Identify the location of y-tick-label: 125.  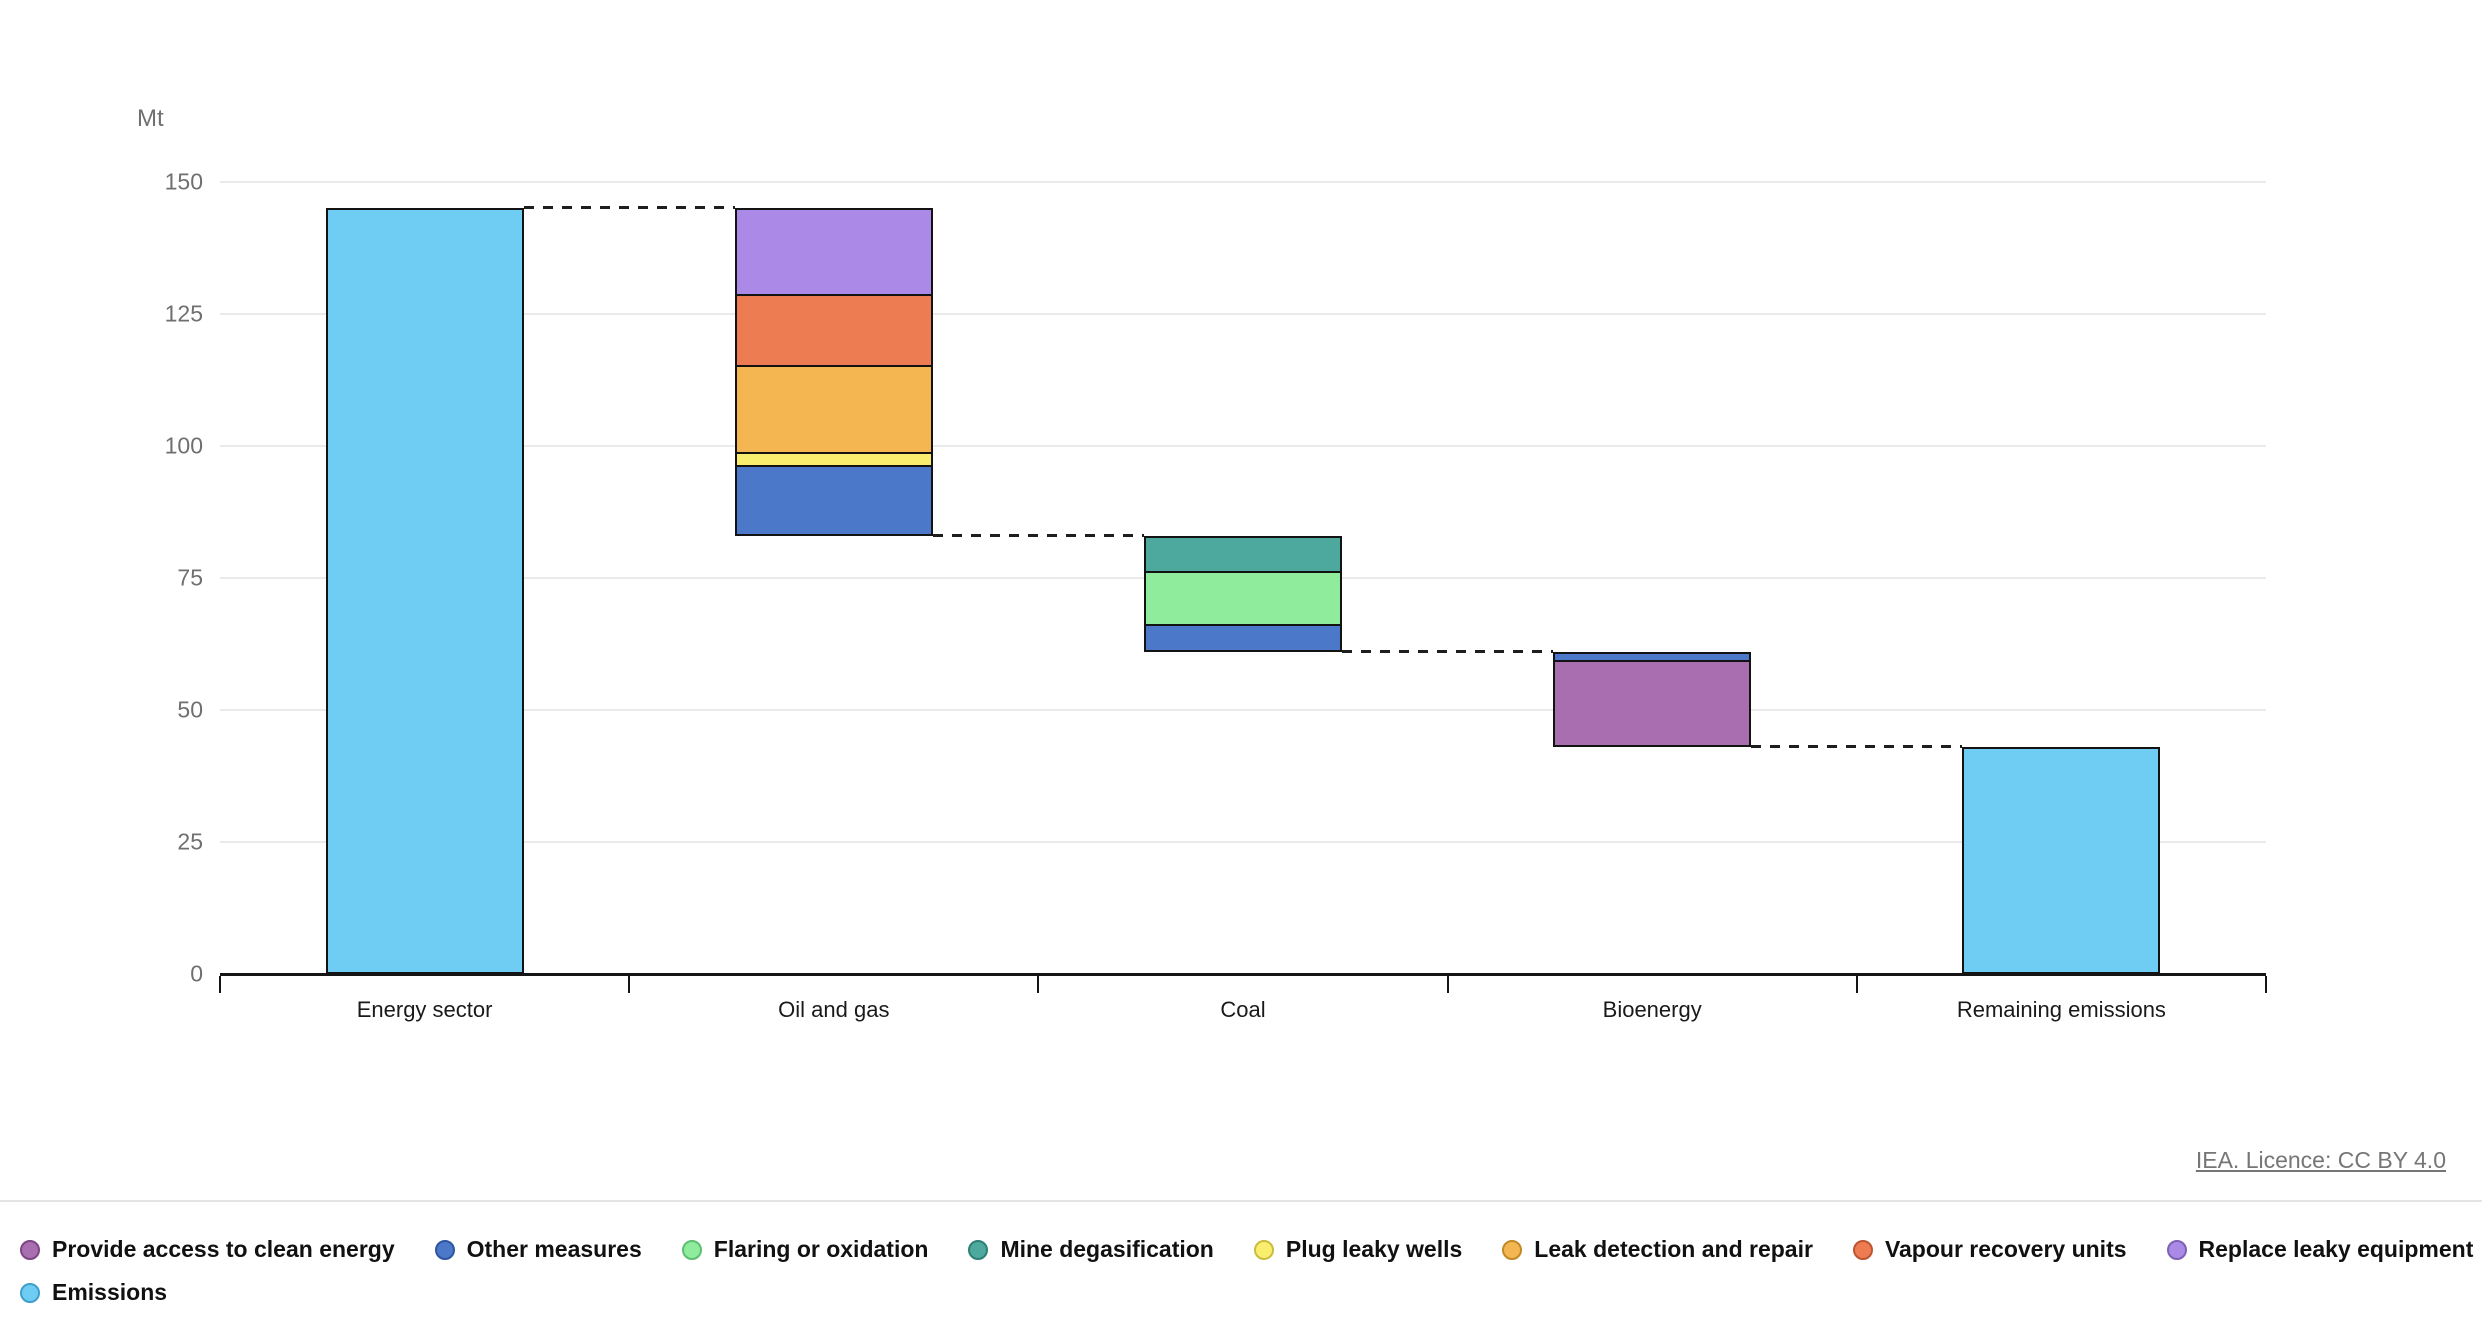
(183, 313).